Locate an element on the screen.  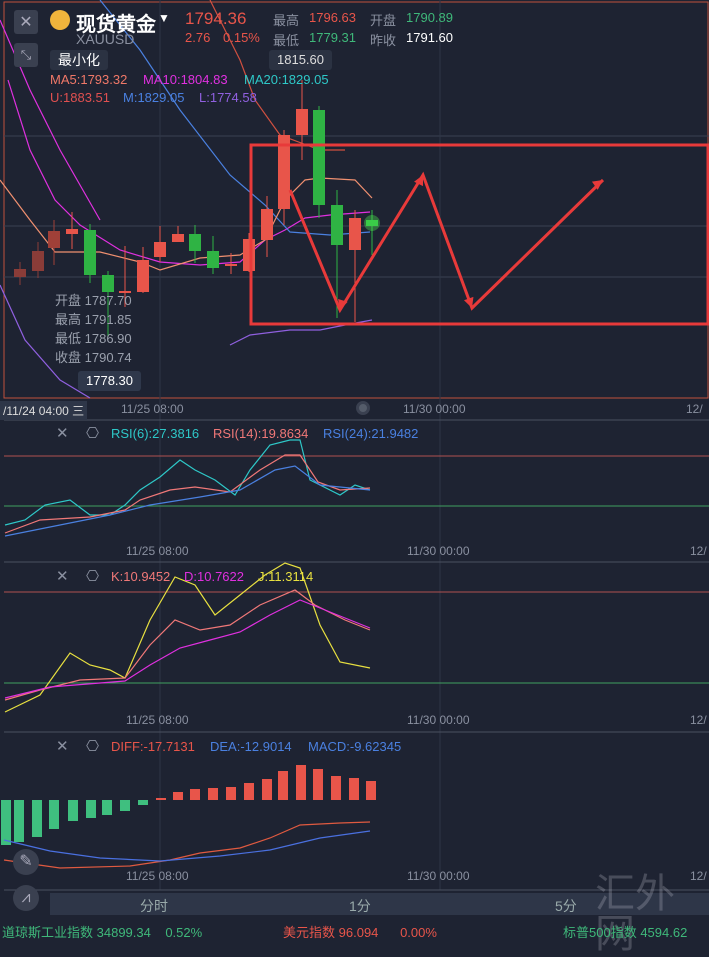
ohlc-high-label: 最高 is located at coordinates (68, 319).